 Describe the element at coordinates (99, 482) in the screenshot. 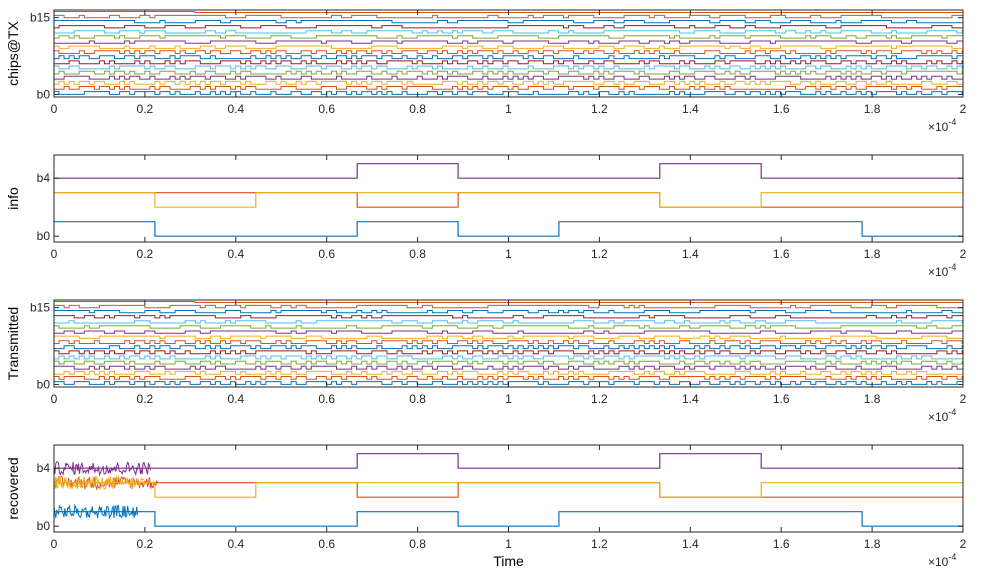

I see `noise-segment-b2` at that location.